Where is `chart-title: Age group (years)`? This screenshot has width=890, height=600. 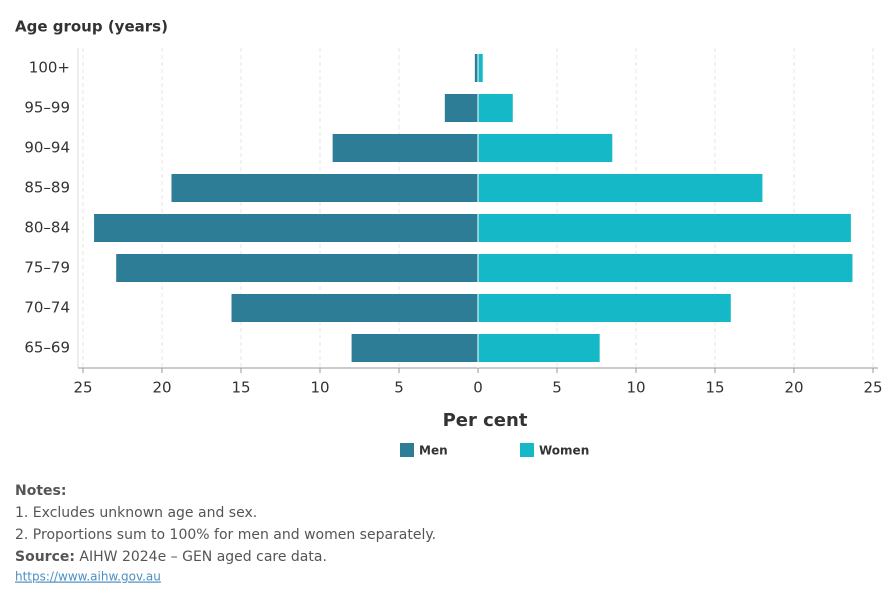
chart-title: Age group (years) is located at coordinates (91, 27).